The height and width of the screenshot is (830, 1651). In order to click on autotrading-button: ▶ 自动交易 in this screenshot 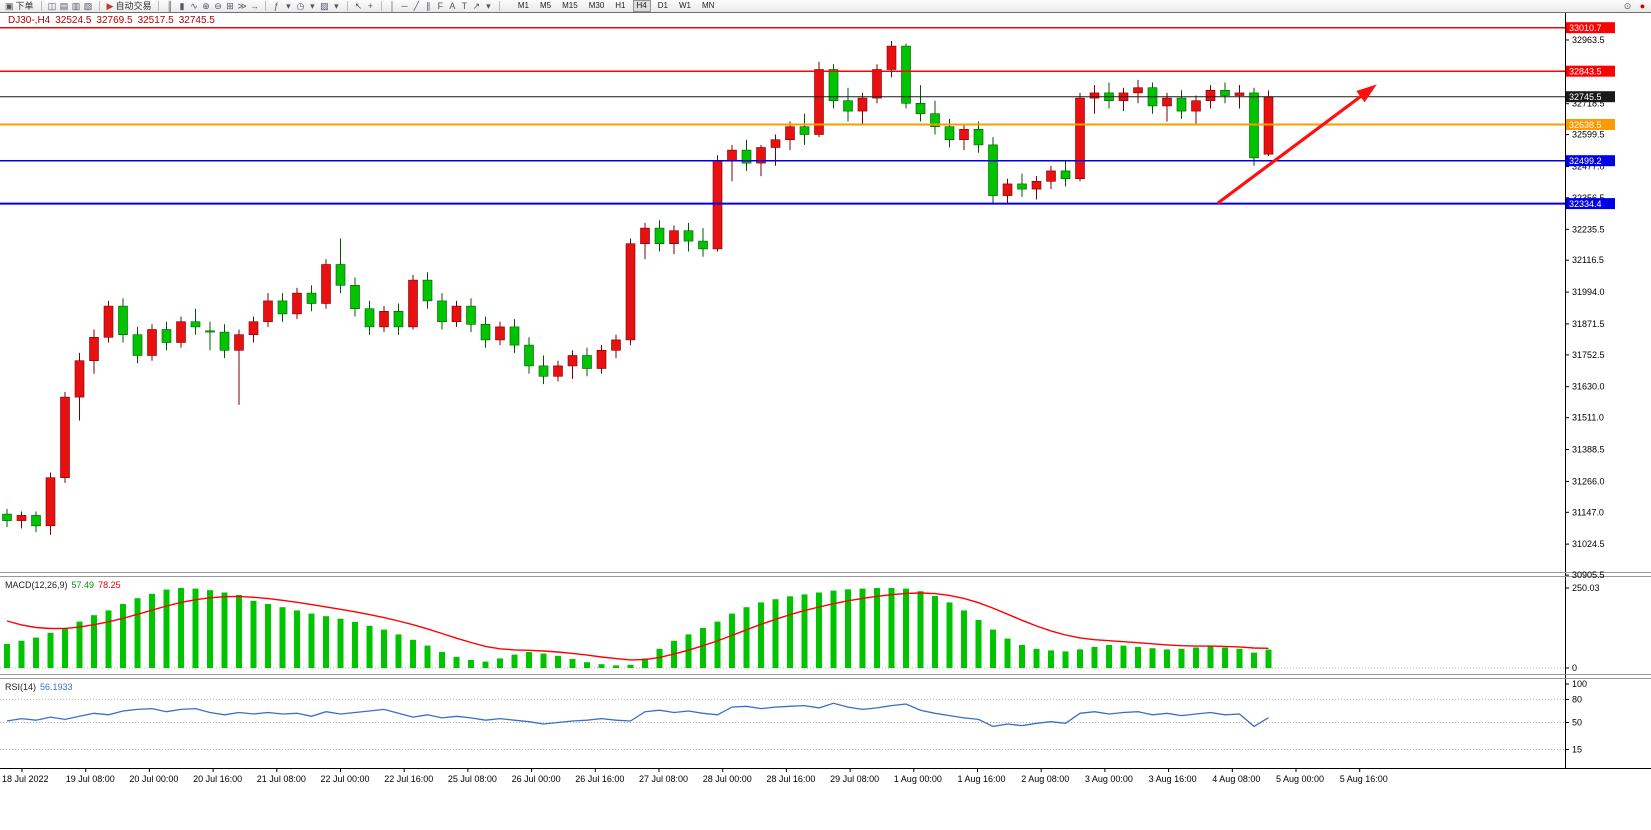, I will do `click(129, 6)`.